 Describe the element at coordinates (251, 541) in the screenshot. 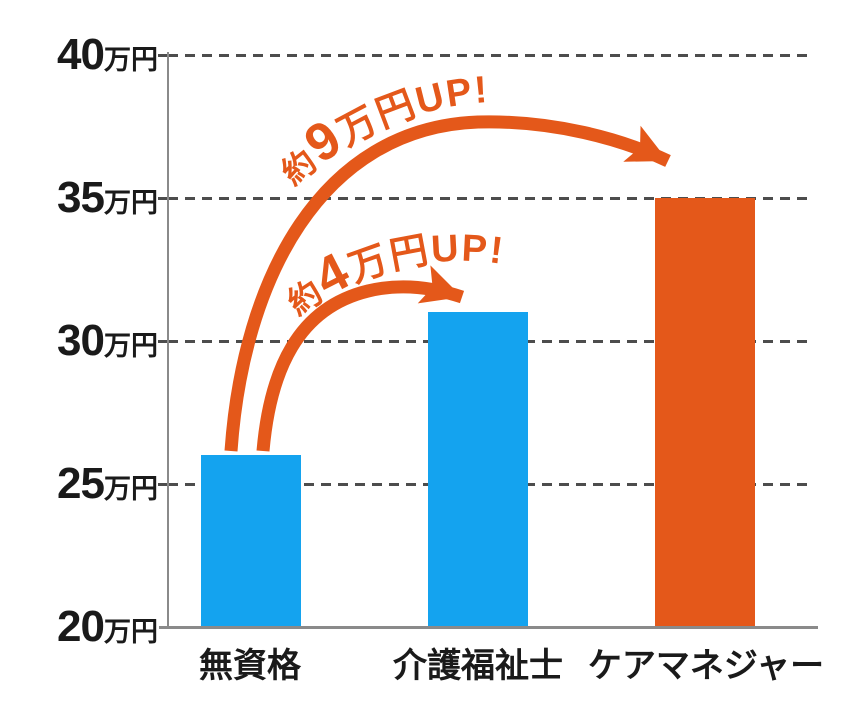

I see `bar-unqualified` at that location.